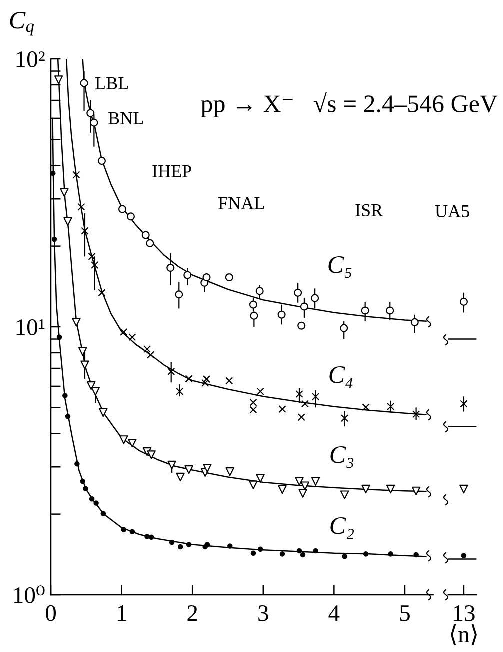 The image size is (503, 652). What do you see at coordinates (341, 377) in the screenshot?
I see `series-label: C₄` at bounding box center [341, 377].